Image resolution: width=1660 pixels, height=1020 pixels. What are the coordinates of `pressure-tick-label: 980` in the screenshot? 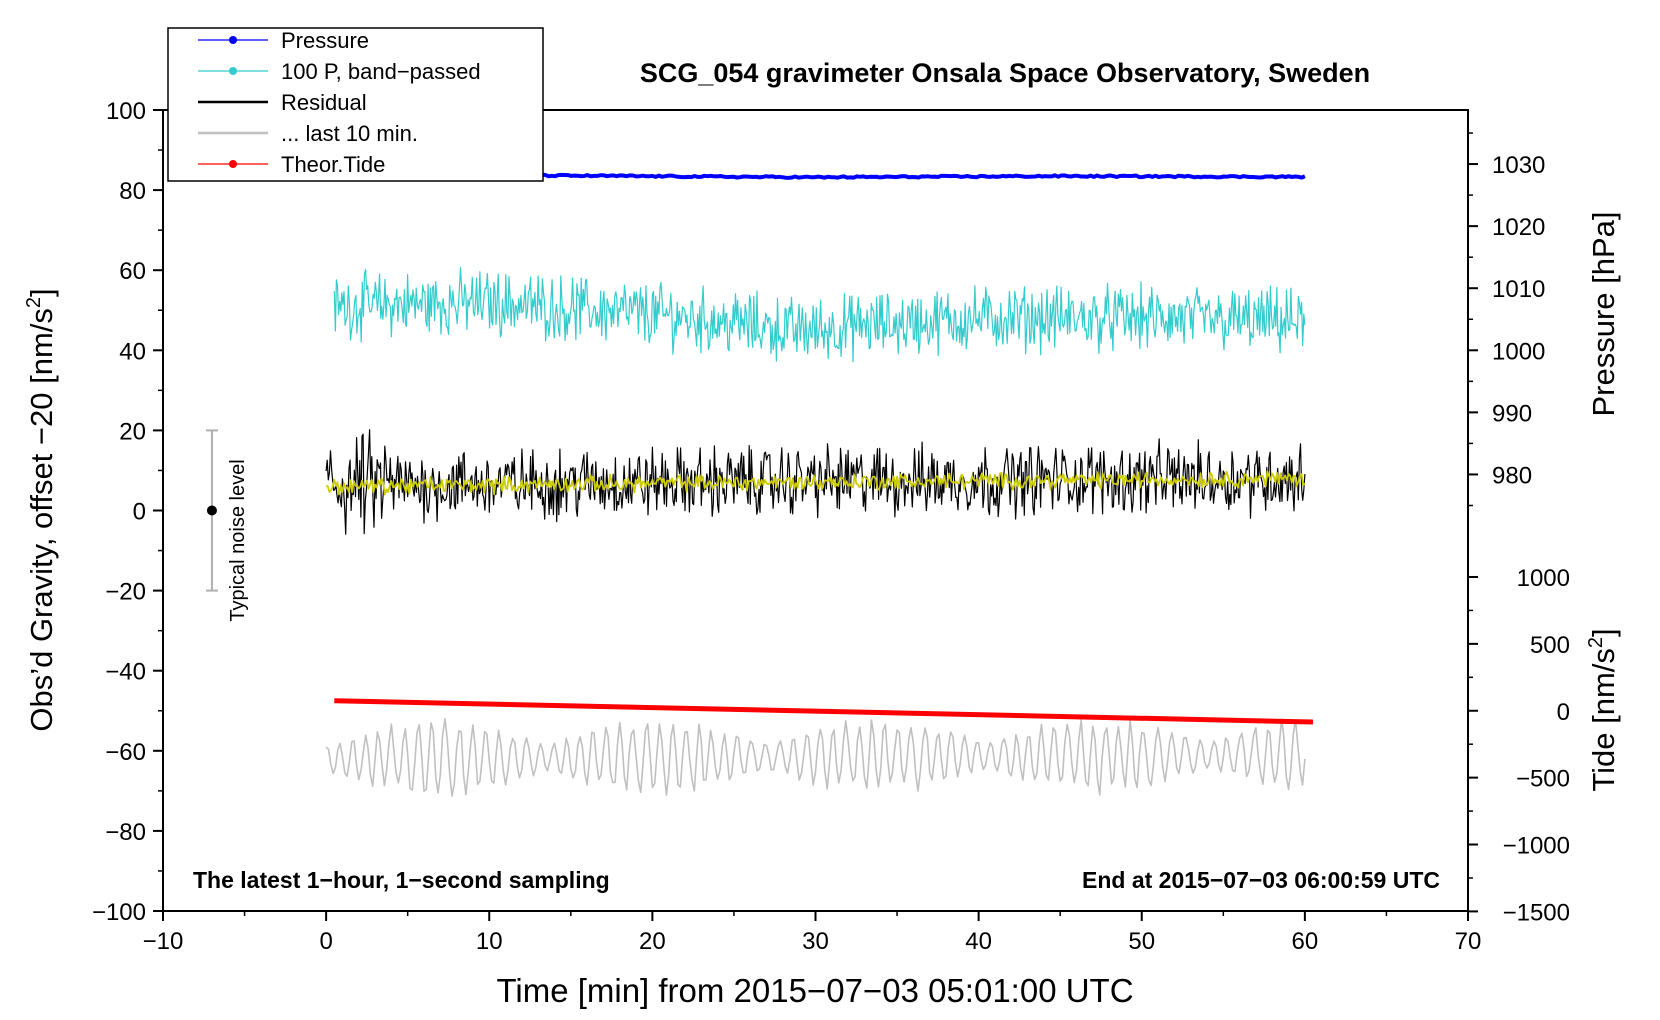 It's located at (1512, 475).